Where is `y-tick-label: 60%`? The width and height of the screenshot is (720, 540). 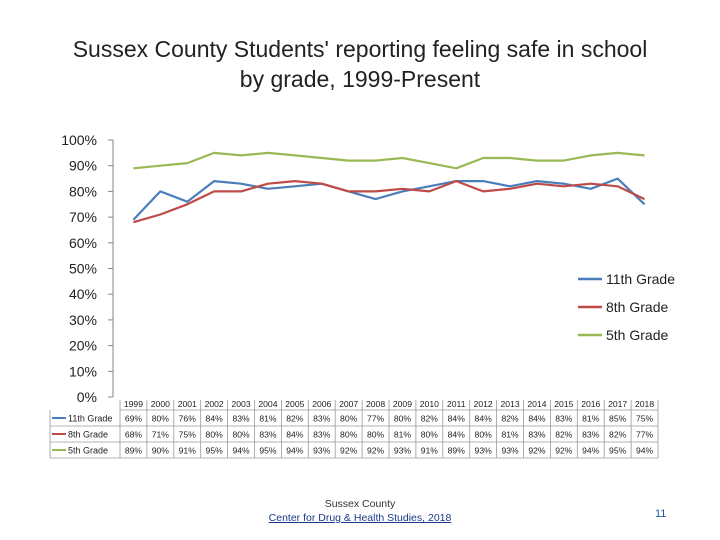 y-tick-label: 60% is located at coordinates (83, 243).